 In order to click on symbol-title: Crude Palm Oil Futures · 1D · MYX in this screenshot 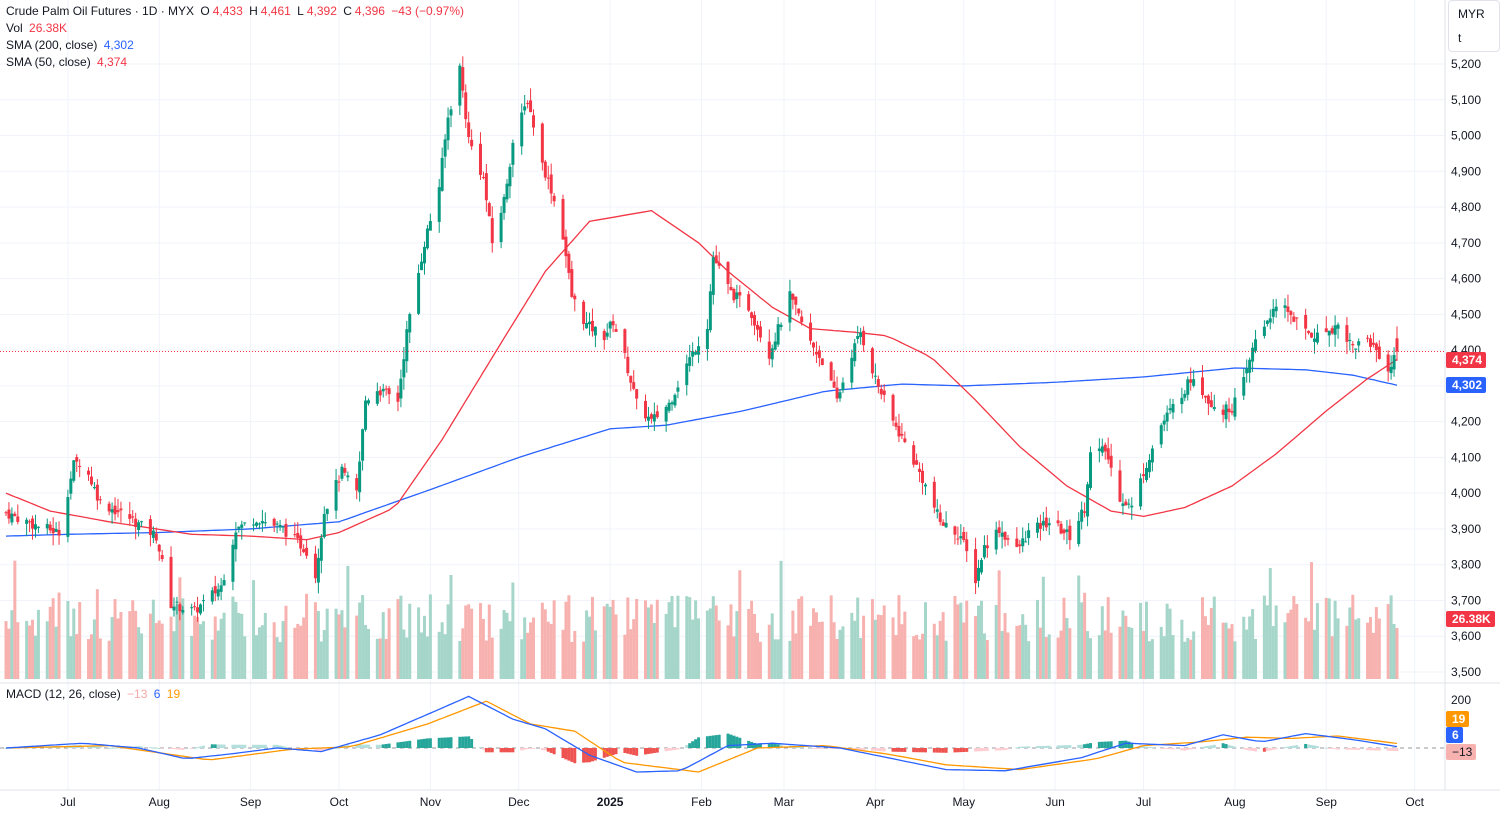, I will do `click(100, 11)`.